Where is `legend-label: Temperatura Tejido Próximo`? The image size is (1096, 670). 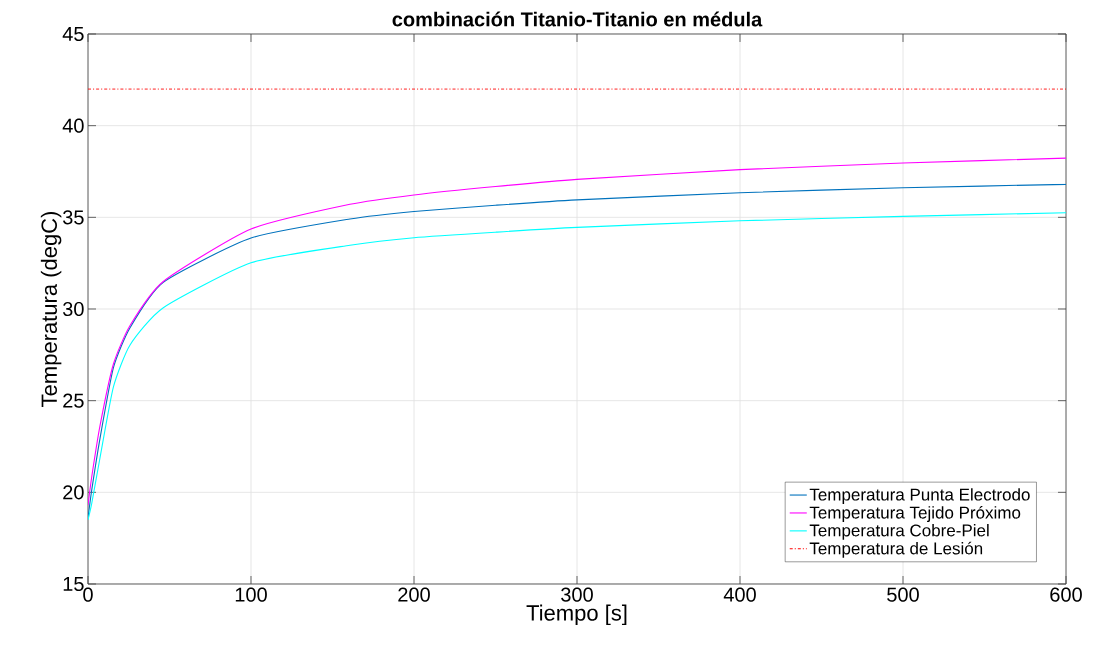
legend-label: Temperatura Tejido Próximo is located at coordinates (915, 513).